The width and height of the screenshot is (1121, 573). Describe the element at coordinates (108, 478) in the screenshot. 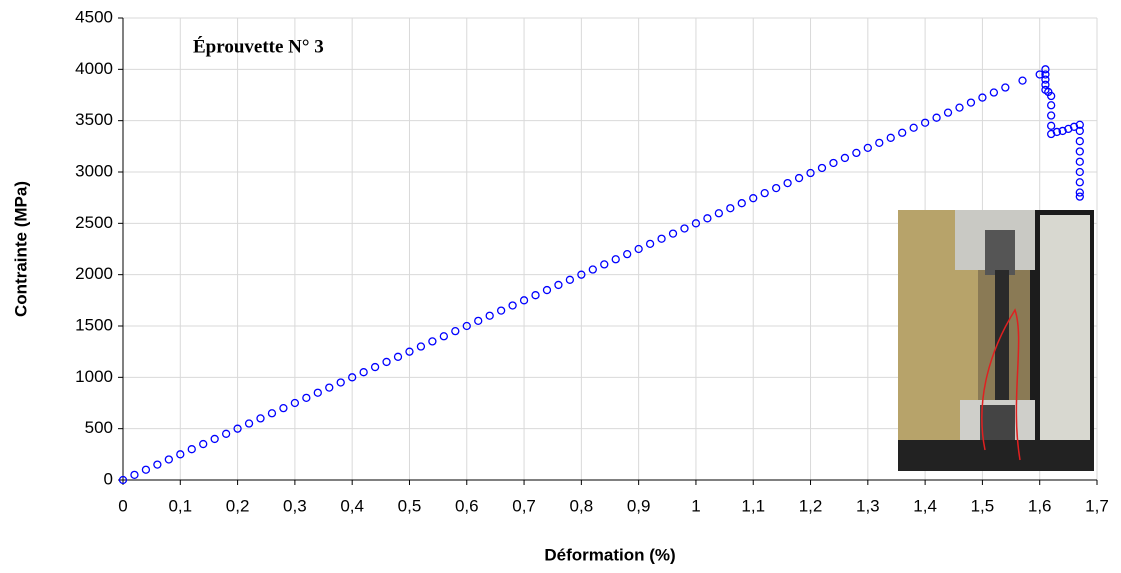

I see `y-tick-label: 0` at that location.